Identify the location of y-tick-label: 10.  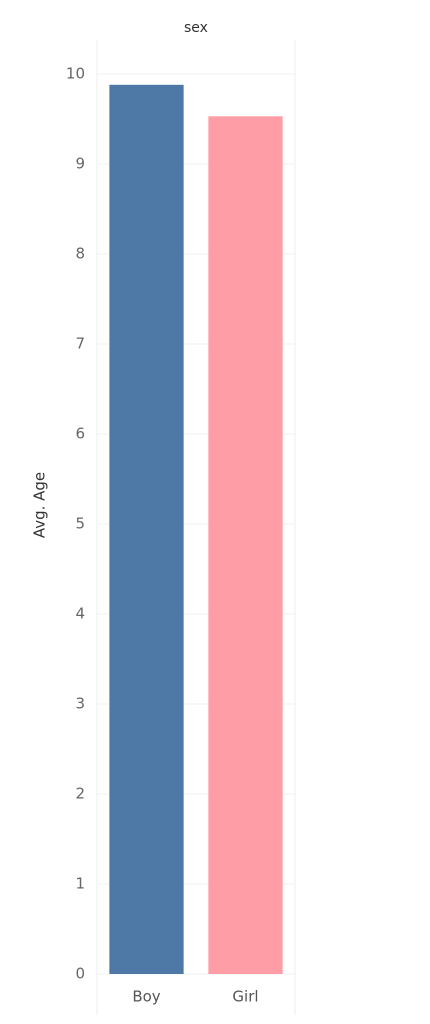
(75, 74).